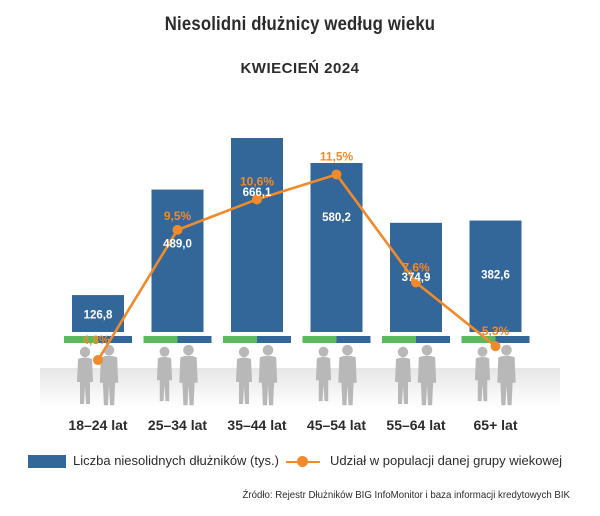 The width and height of the screenshot is (600, 516). I want to click on category-label: 18–24 lat, so click(97, 425).